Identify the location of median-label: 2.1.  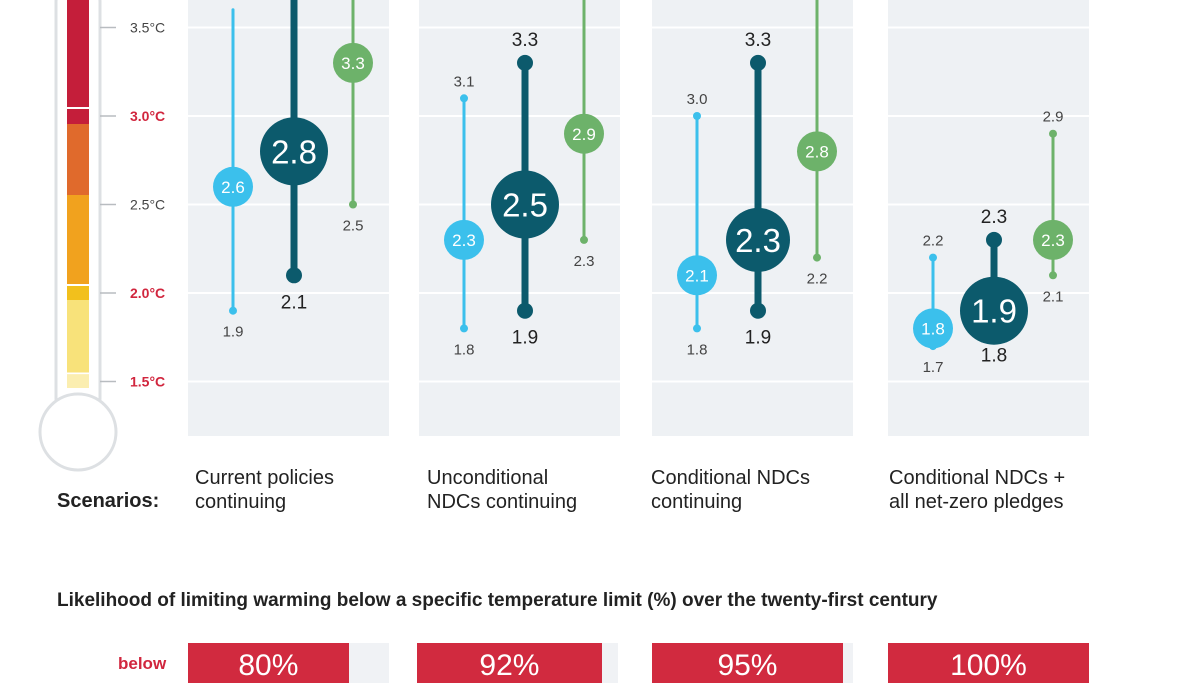
(697, 275).